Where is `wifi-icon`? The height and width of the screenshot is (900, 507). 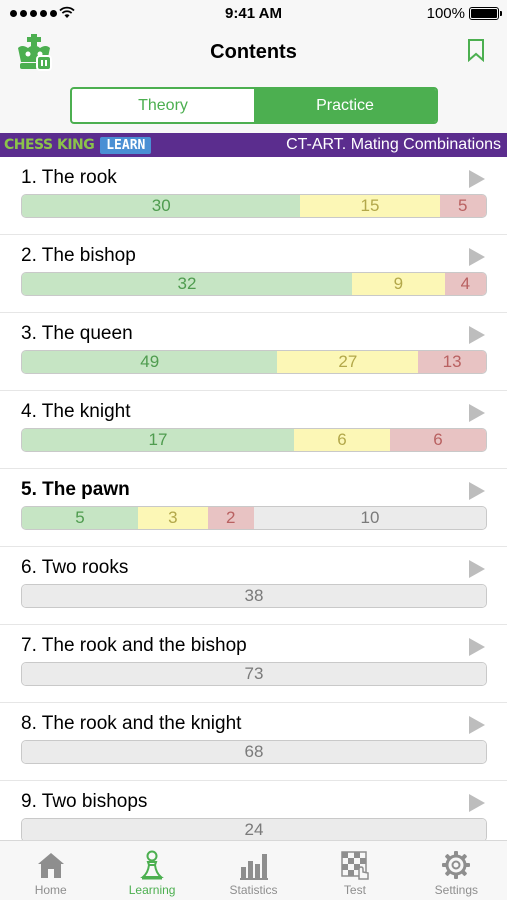
wifi-icon is located at coordinates (67, 12).